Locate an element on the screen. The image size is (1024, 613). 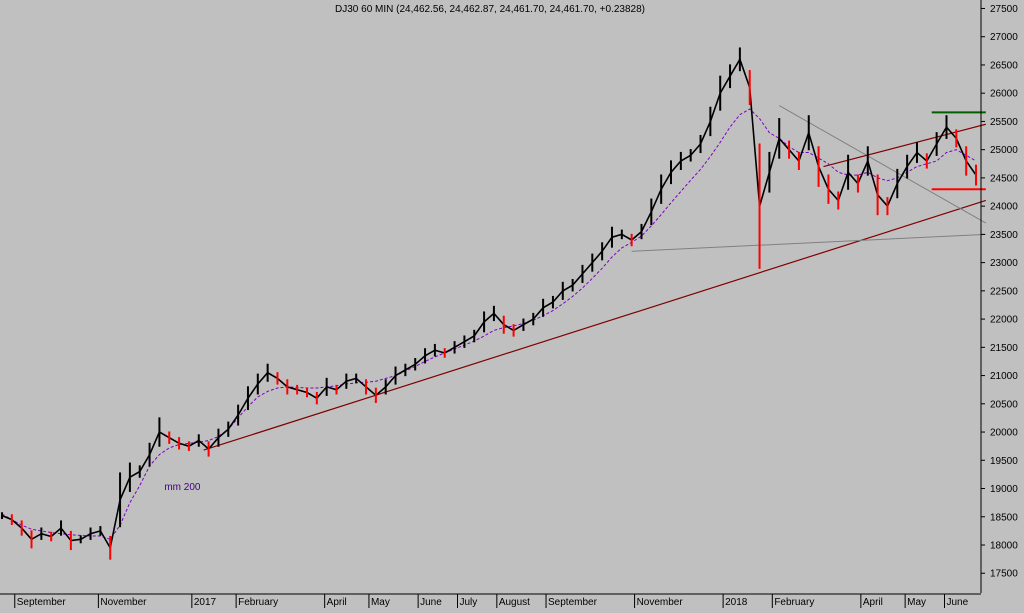
ma-200-label: mm 200 is located at coordinates (182, 487).